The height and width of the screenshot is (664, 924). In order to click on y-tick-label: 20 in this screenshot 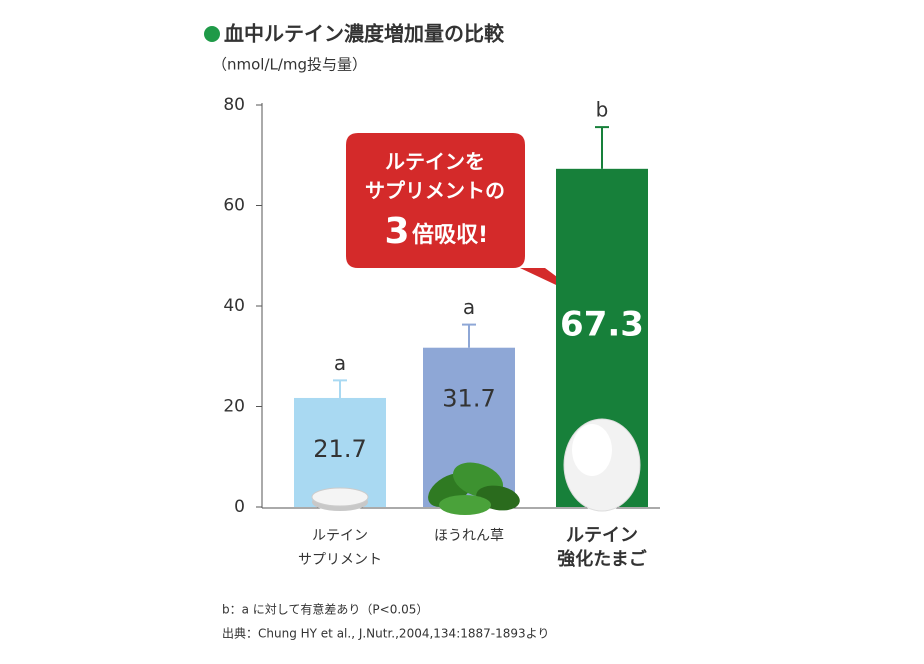, I will do `click(234, 407)`.